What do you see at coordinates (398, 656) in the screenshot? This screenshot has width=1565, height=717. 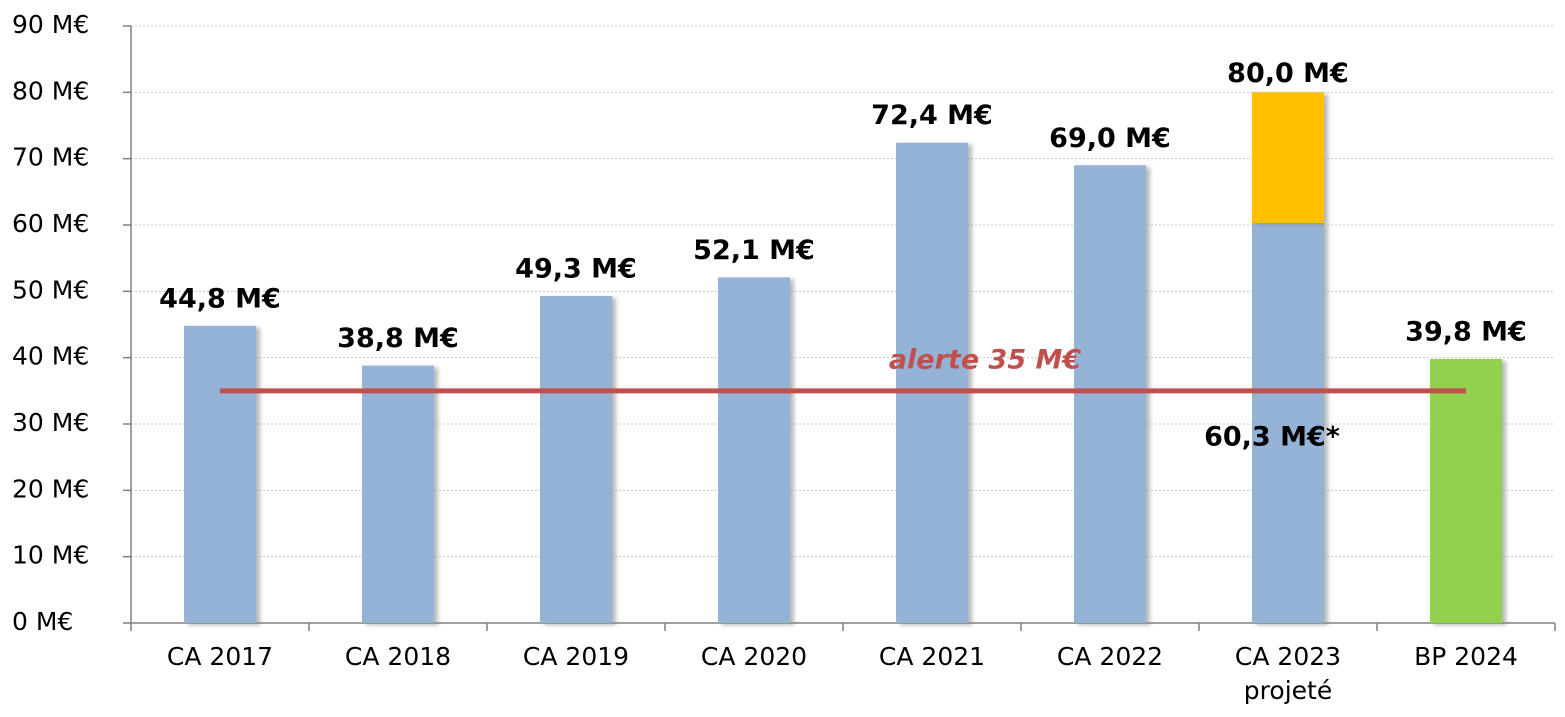 I see `x-tick-label: CA 2018` at bounding box center [398, 656].